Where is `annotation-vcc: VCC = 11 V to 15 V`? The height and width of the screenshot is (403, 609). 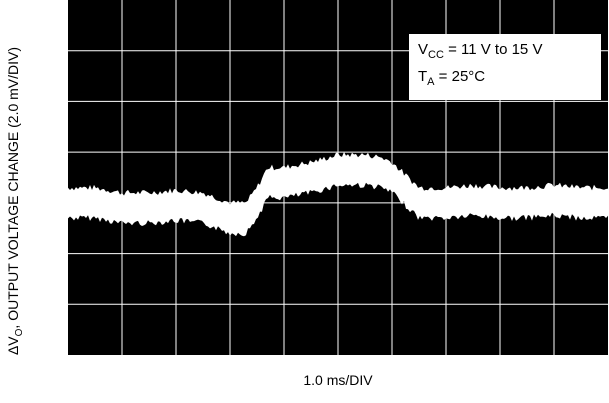
annotation-vcc: VCC = 11 V to 15 V is located at coordinates (480, 51).